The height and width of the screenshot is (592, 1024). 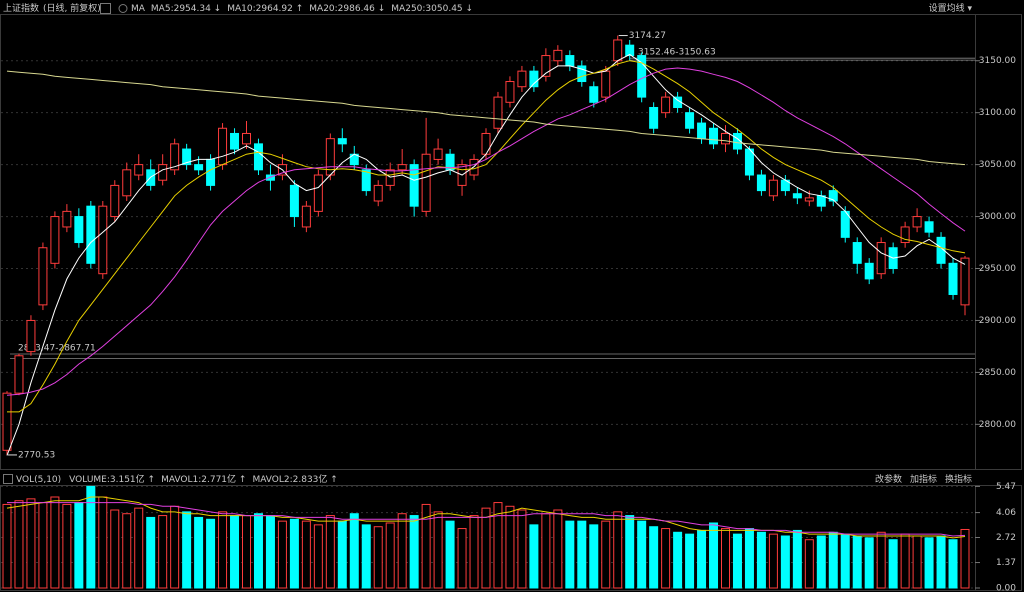 I want to click on volume-current: VOLUME:3.151亿 ↑, so click(x=112, y=479).